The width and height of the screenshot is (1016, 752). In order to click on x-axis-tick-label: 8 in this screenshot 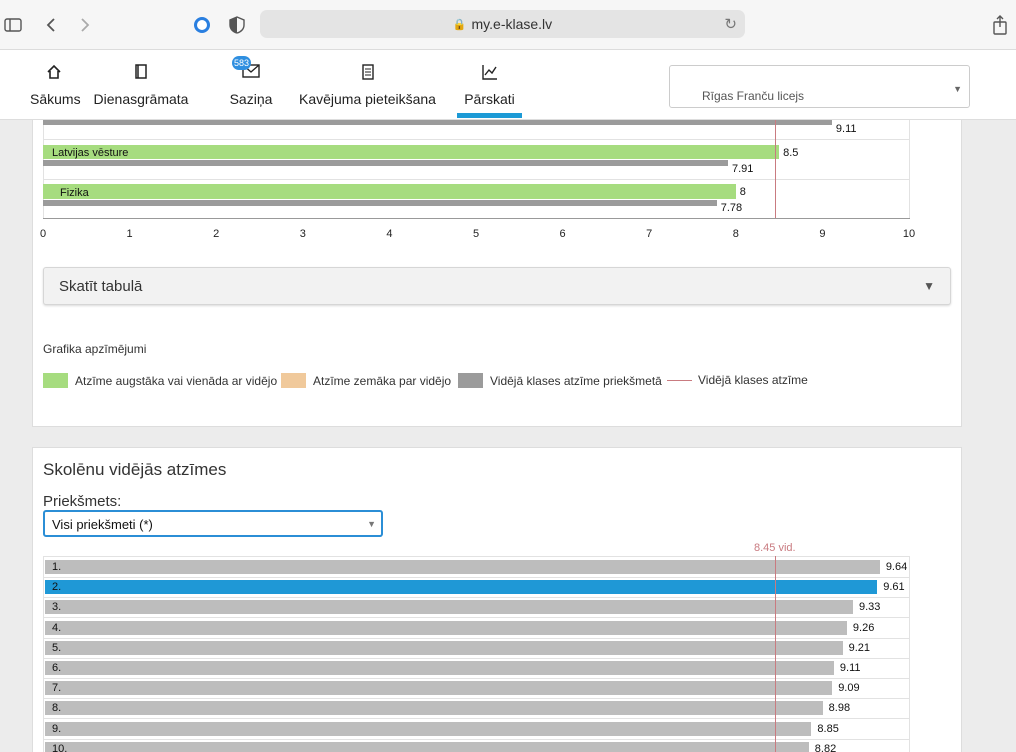, I will do `click(735, 234)`.